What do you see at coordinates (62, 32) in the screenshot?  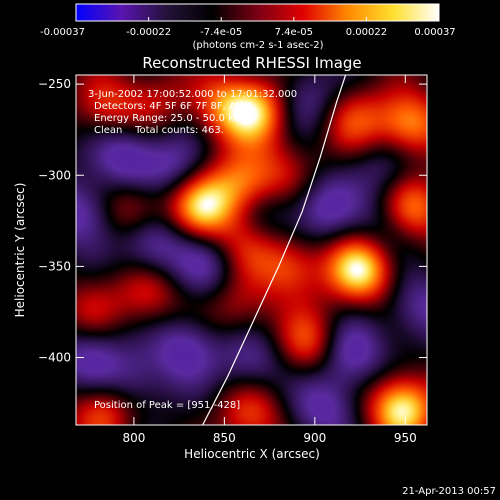 I see `colorbar-tick-label: -0.00037` at bounding box center [62, 32].